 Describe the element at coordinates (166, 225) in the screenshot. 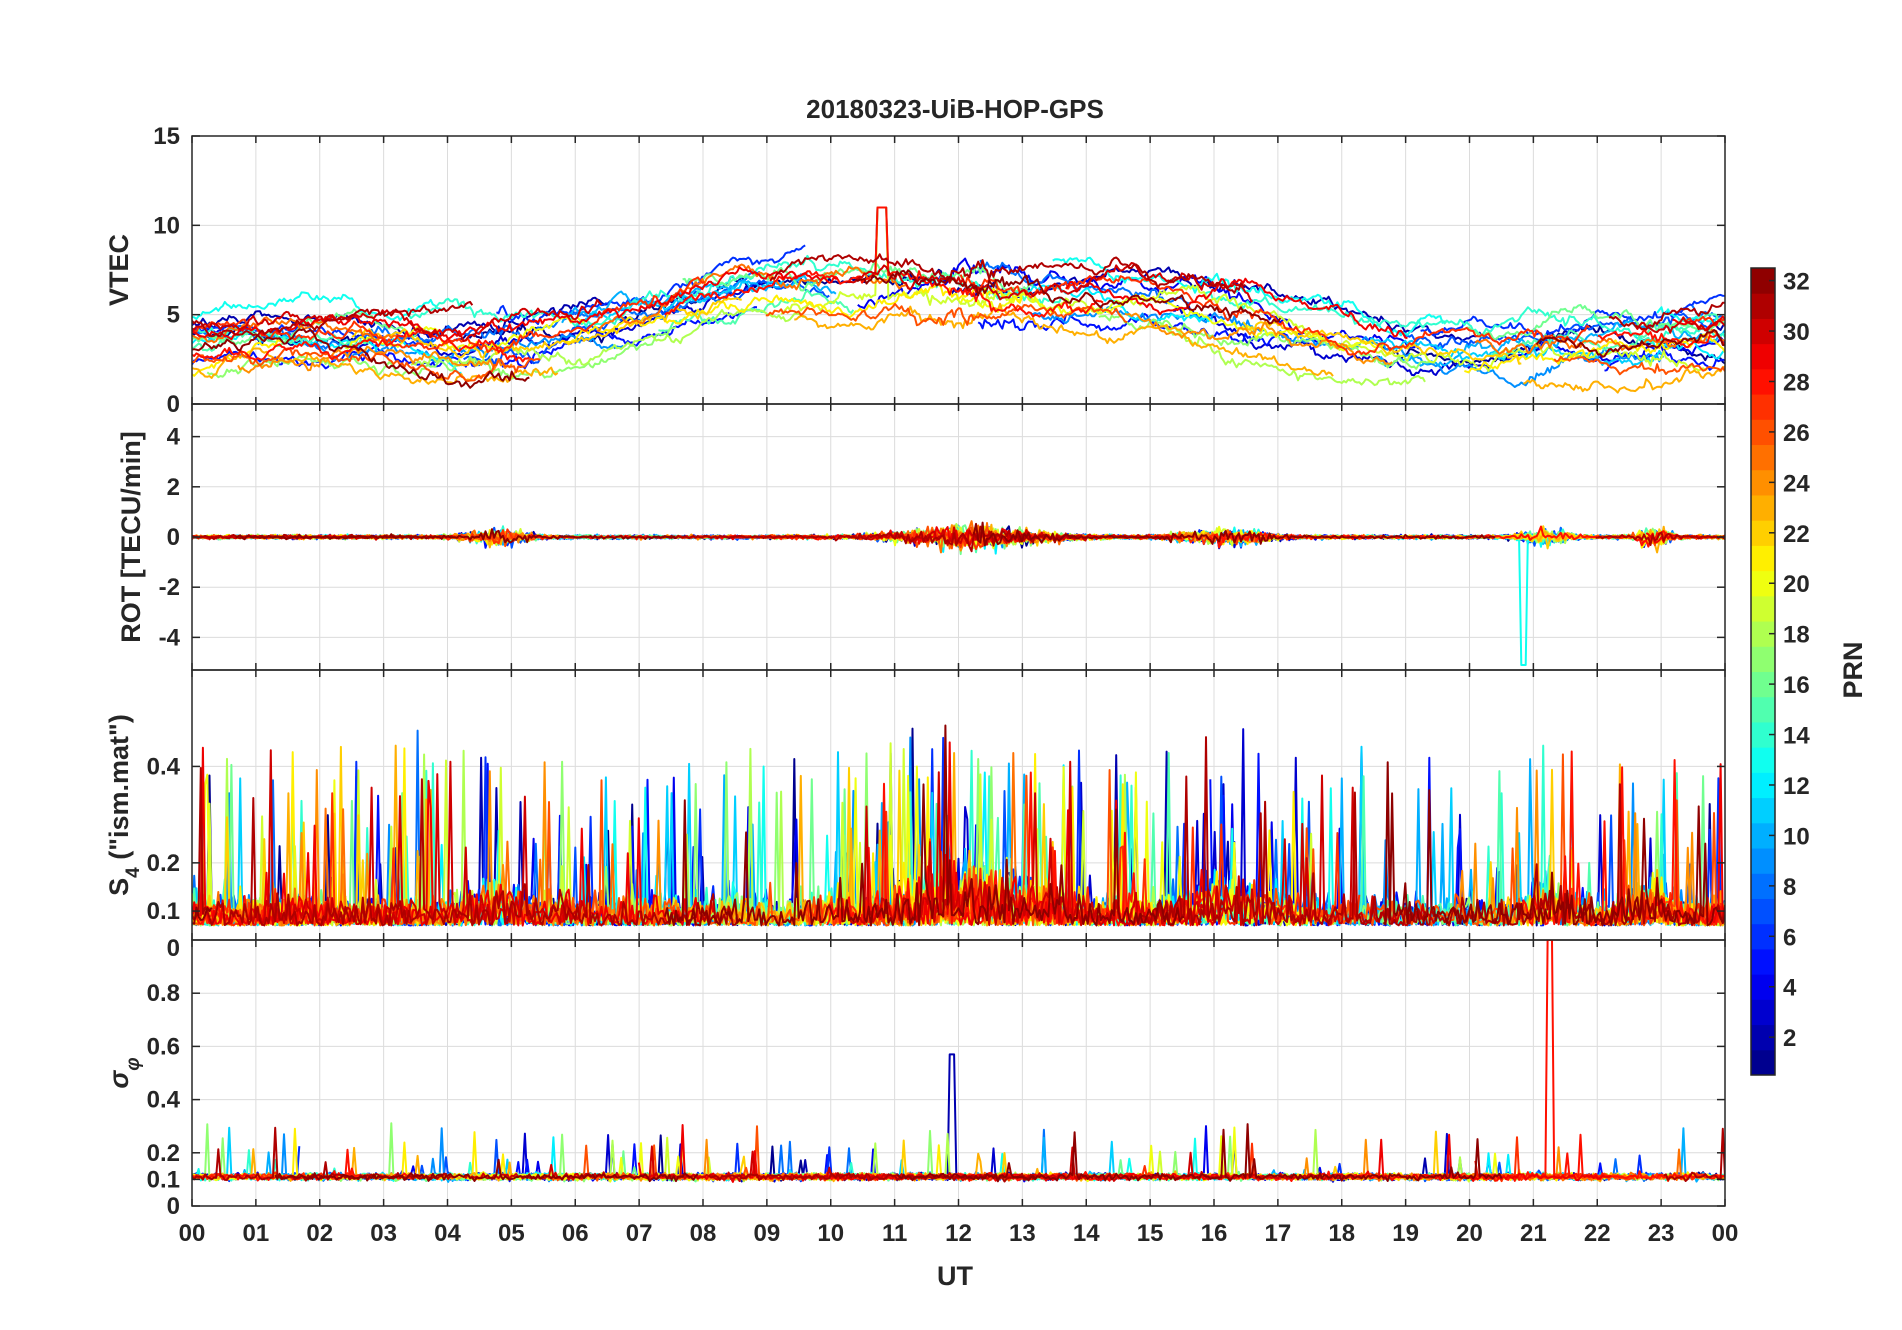

I see `y-tick-label: 10` at that location.